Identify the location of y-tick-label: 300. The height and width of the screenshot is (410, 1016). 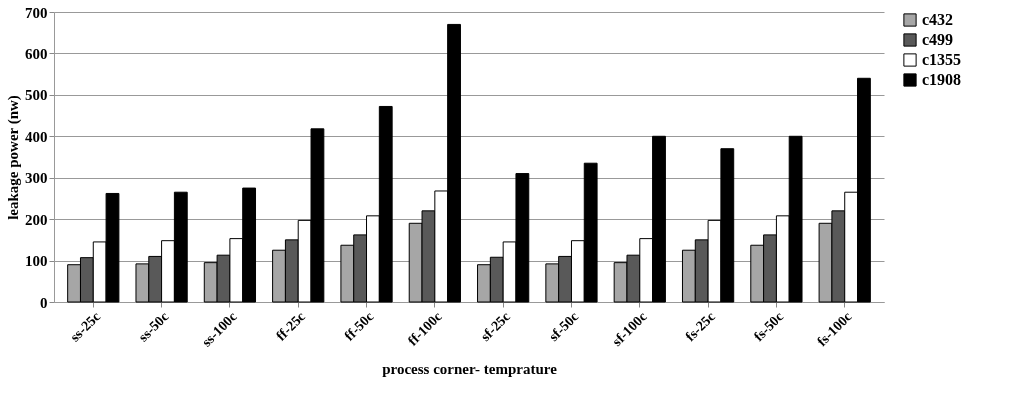
(36, 178).